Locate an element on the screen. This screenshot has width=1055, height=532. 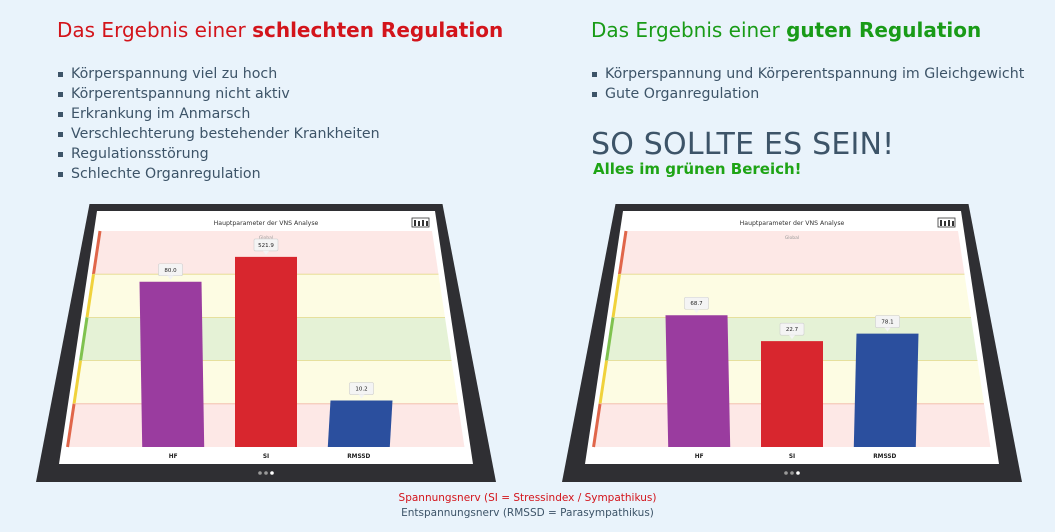
svg-text: 10.2 is located at coordinates (361, 390).